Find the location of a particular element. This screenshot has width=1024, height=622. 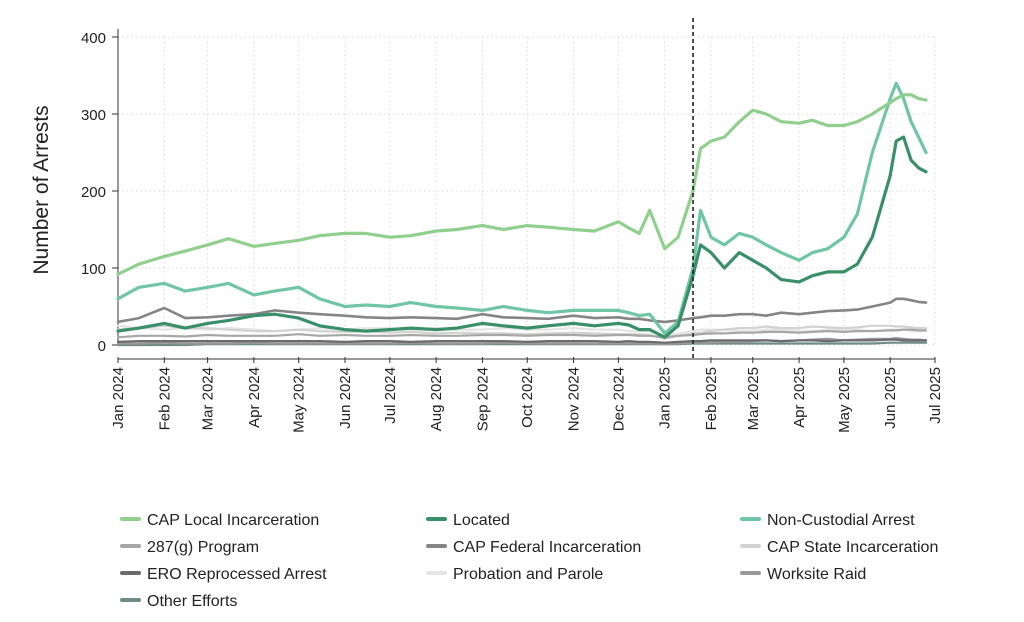

legend-label: Worksite Raid is located at coordinates (816, 574).